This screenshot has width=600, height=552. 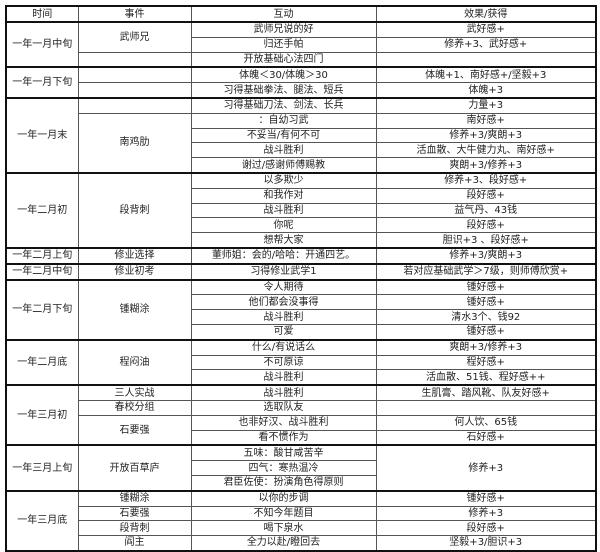 What do you see at coordinates (486, 255) in the screenshot?
I see `effect-cell: 修养+3/爽朗+3` at bounding box center [486, 255].